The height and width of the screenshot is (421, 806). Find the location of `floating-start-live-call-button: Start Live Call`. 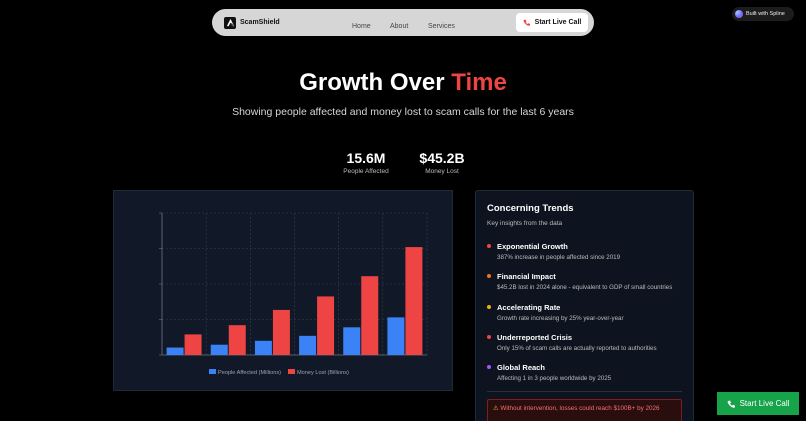

floating-start-live-call-button: Start Live Call is located at coordinates (758, 403).